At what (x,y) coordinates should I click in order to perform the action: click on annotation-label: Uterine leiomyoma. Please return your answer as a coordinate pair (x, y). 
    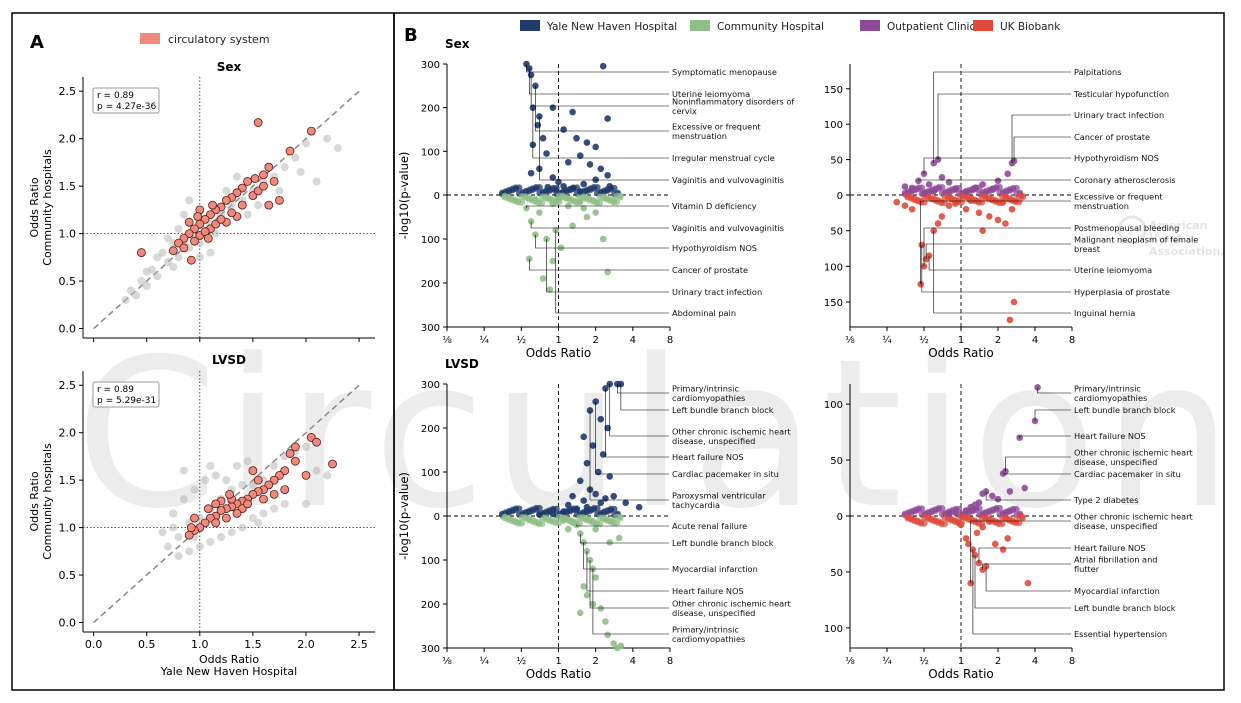
    Looking at the image, I should click on (1113, 270).